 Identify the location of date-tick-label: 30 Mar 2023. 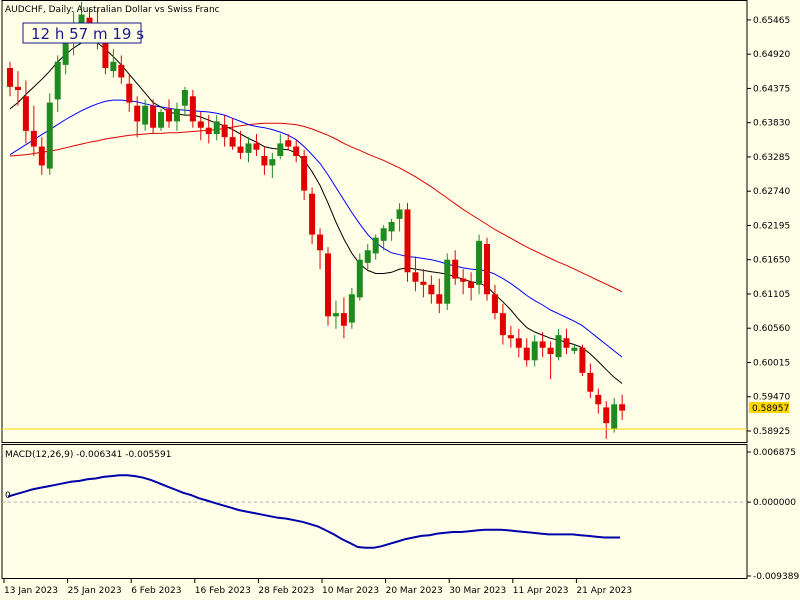
(477, 591).